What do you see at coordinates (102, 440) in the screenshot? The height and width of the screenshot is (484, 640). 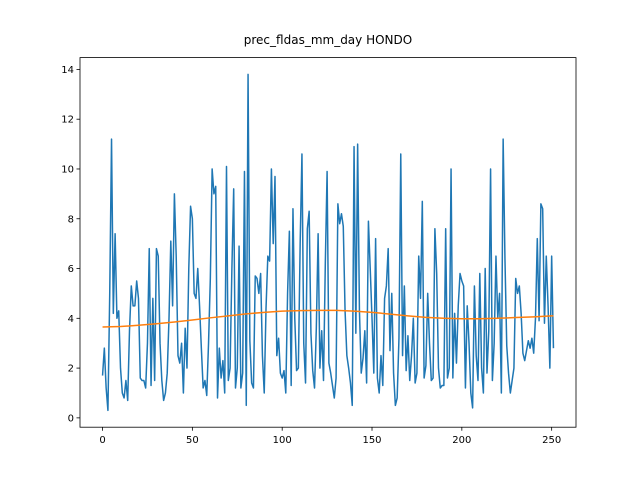 I see `x-tick-label: 0` at bounding box center [102, 440].